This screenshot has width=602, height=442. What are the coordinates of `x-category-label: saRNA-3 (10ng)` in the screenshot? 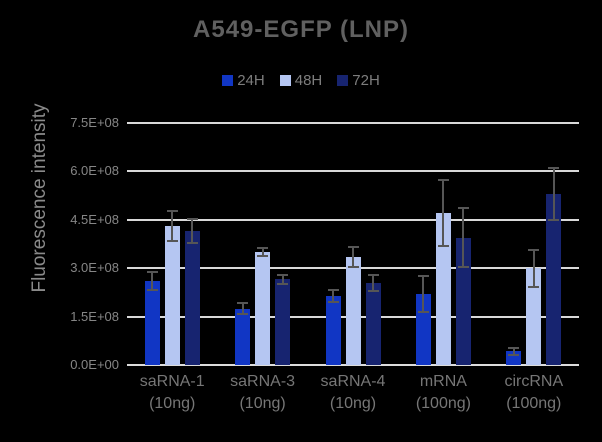 It's located at (263, 392).